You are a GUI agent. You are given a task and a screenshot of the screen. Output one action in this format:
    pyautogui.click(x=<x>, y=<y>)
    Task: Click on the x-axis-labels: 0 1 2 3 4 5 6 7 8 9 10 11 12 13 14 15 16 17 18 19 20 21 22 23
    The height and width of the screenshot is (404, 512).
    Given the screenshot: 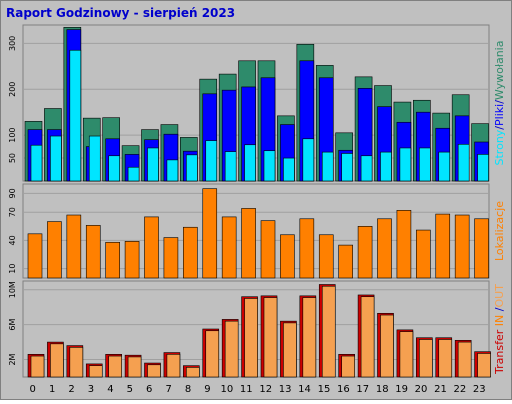 What is the action you would take?
    pyautogui.click(x=258, y=389)
    